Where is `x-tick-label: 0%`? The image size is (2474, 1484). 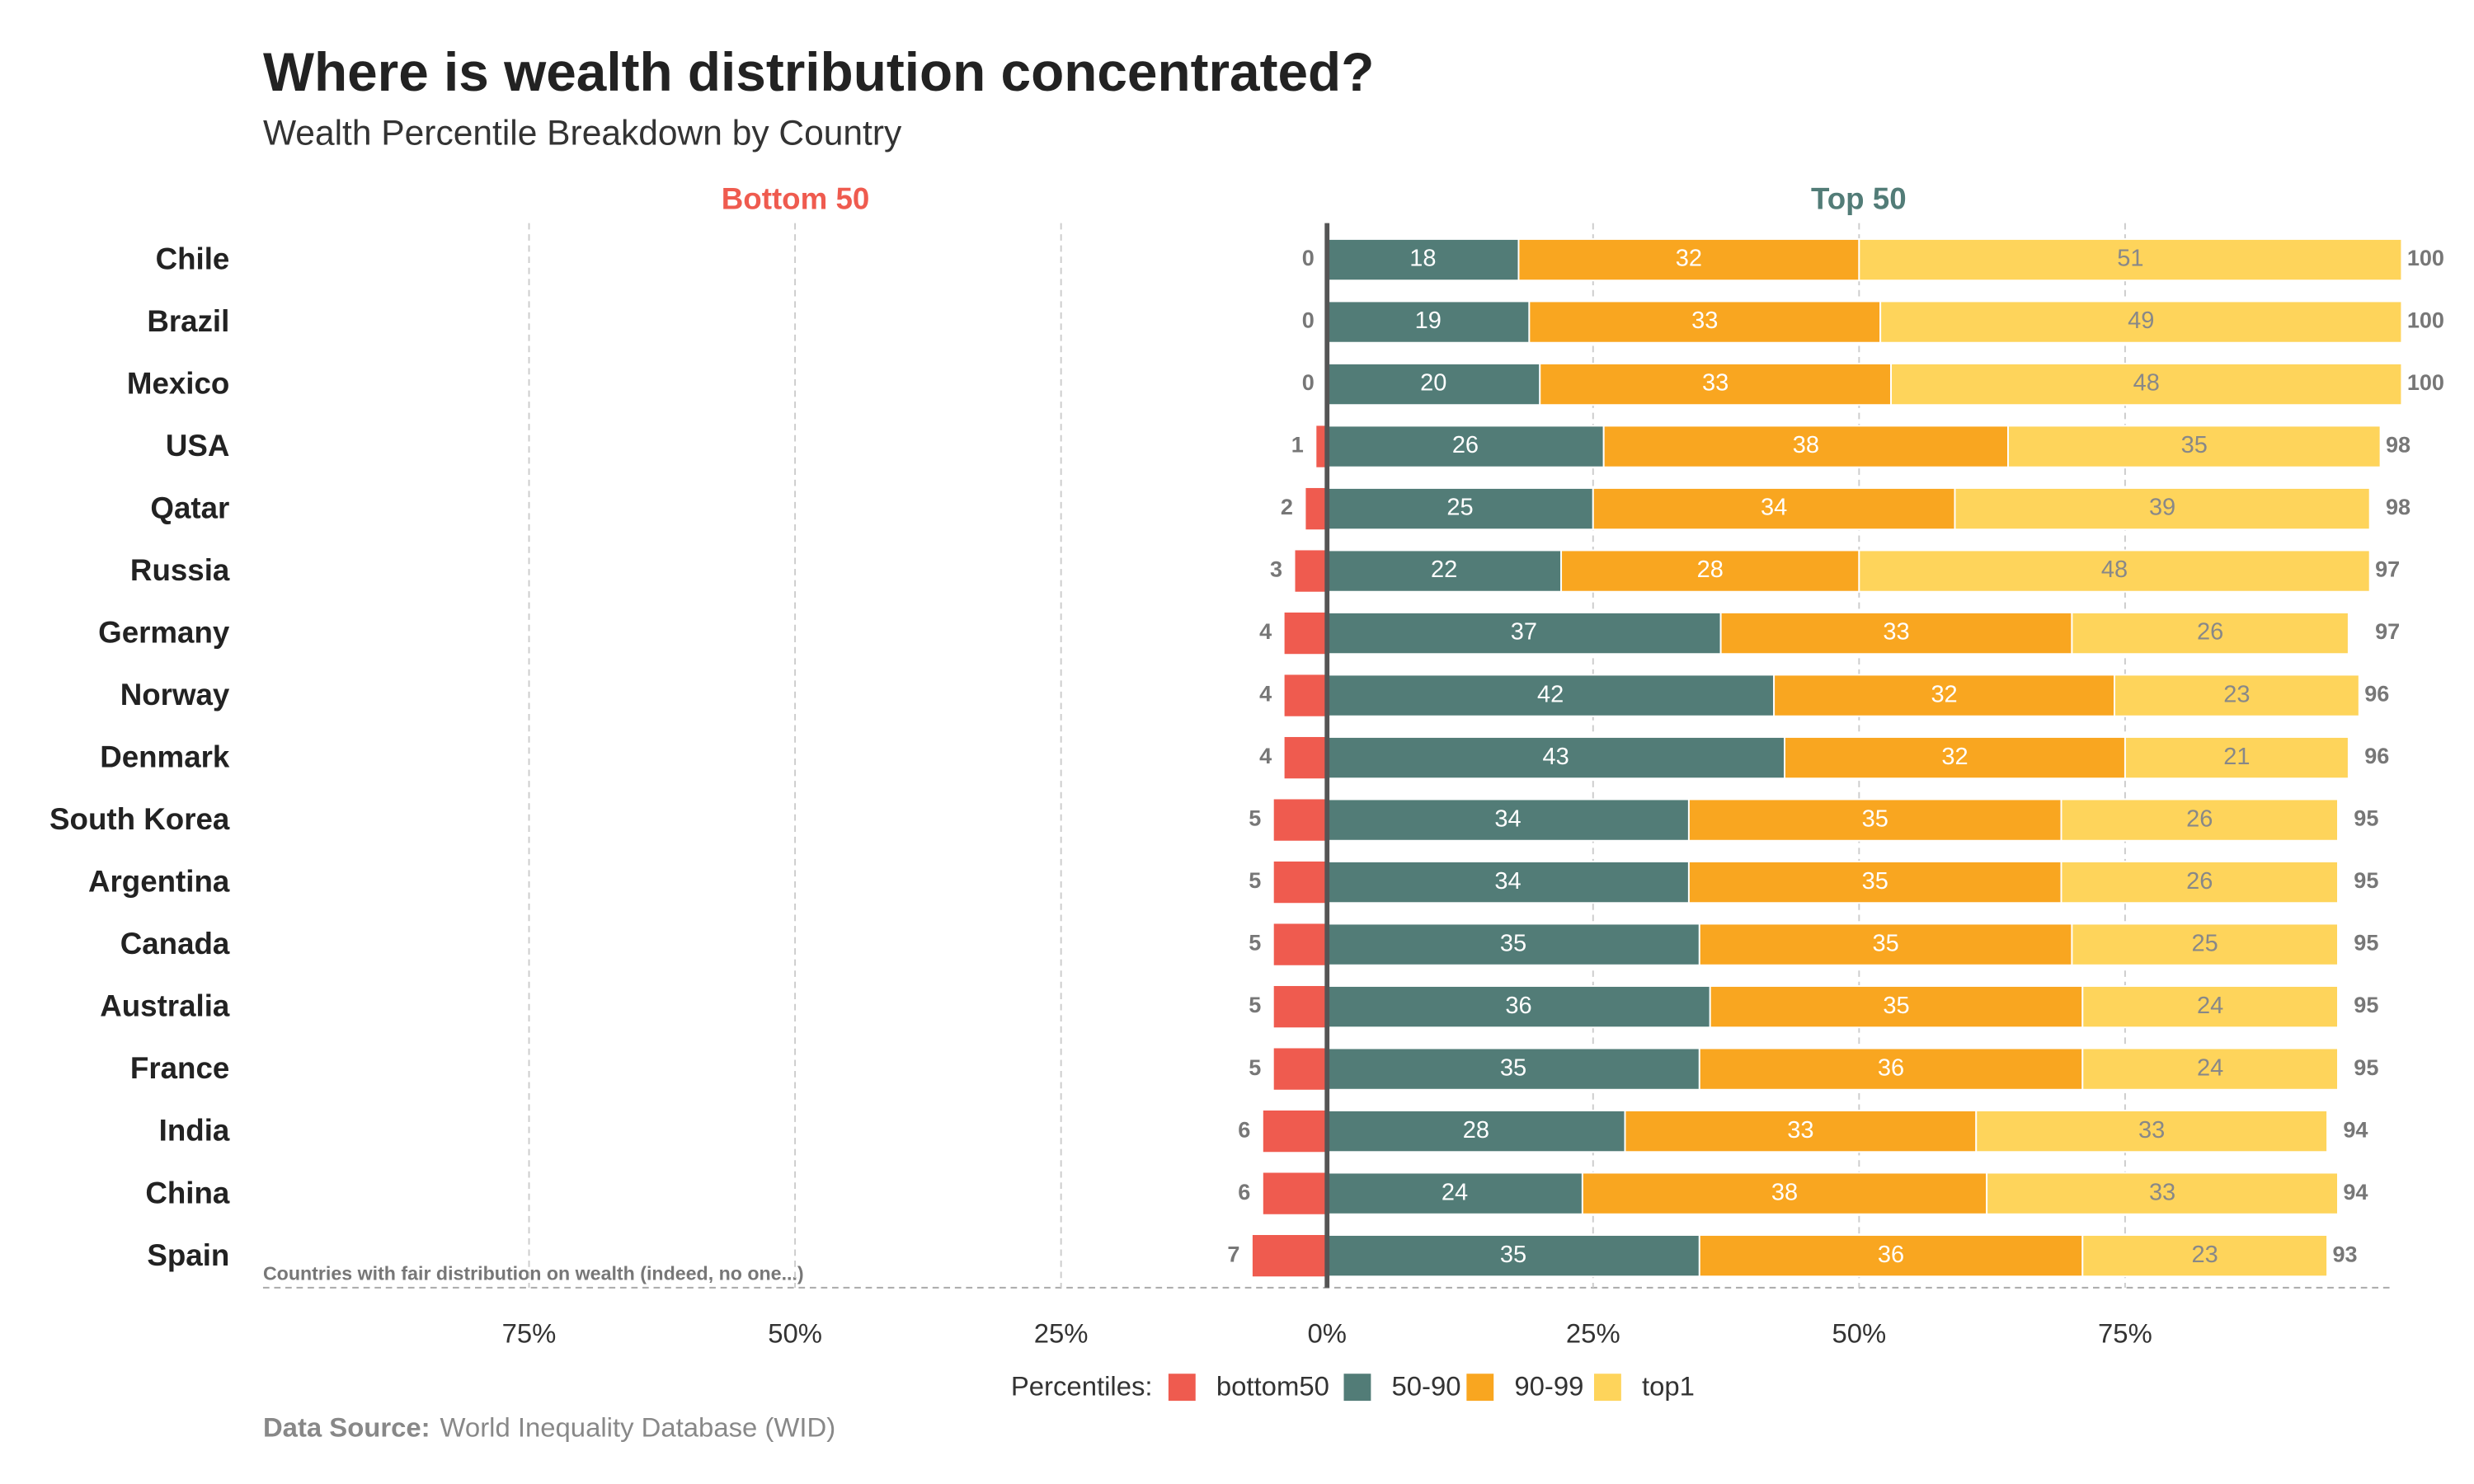
x-tick-label: 0% is located at coordinates (1327, 1333).